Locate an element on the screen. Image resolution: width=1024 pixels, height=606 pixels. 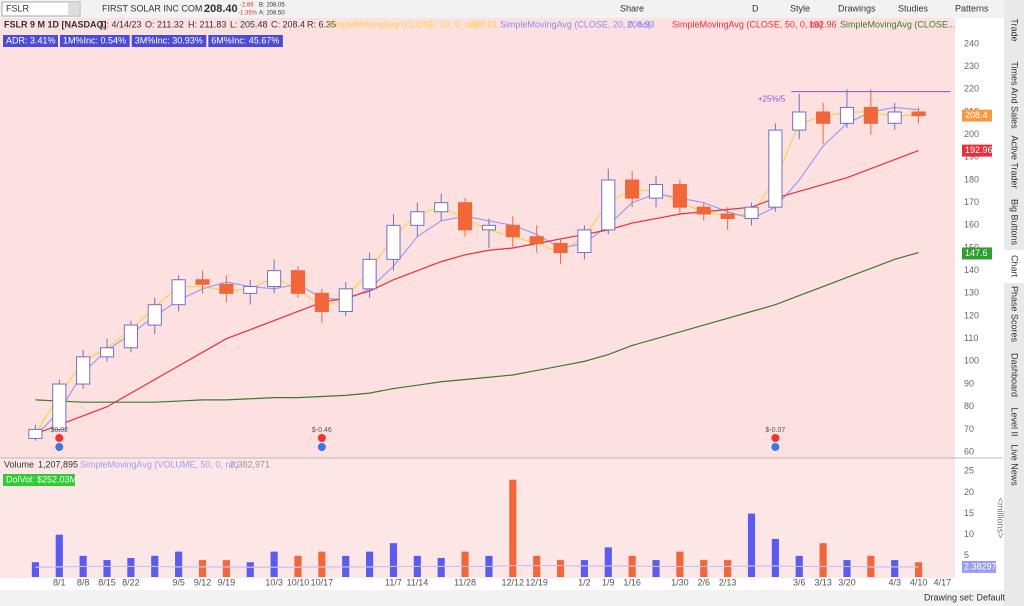
y-tick-label: 230 is located at coordinates (971, 66).